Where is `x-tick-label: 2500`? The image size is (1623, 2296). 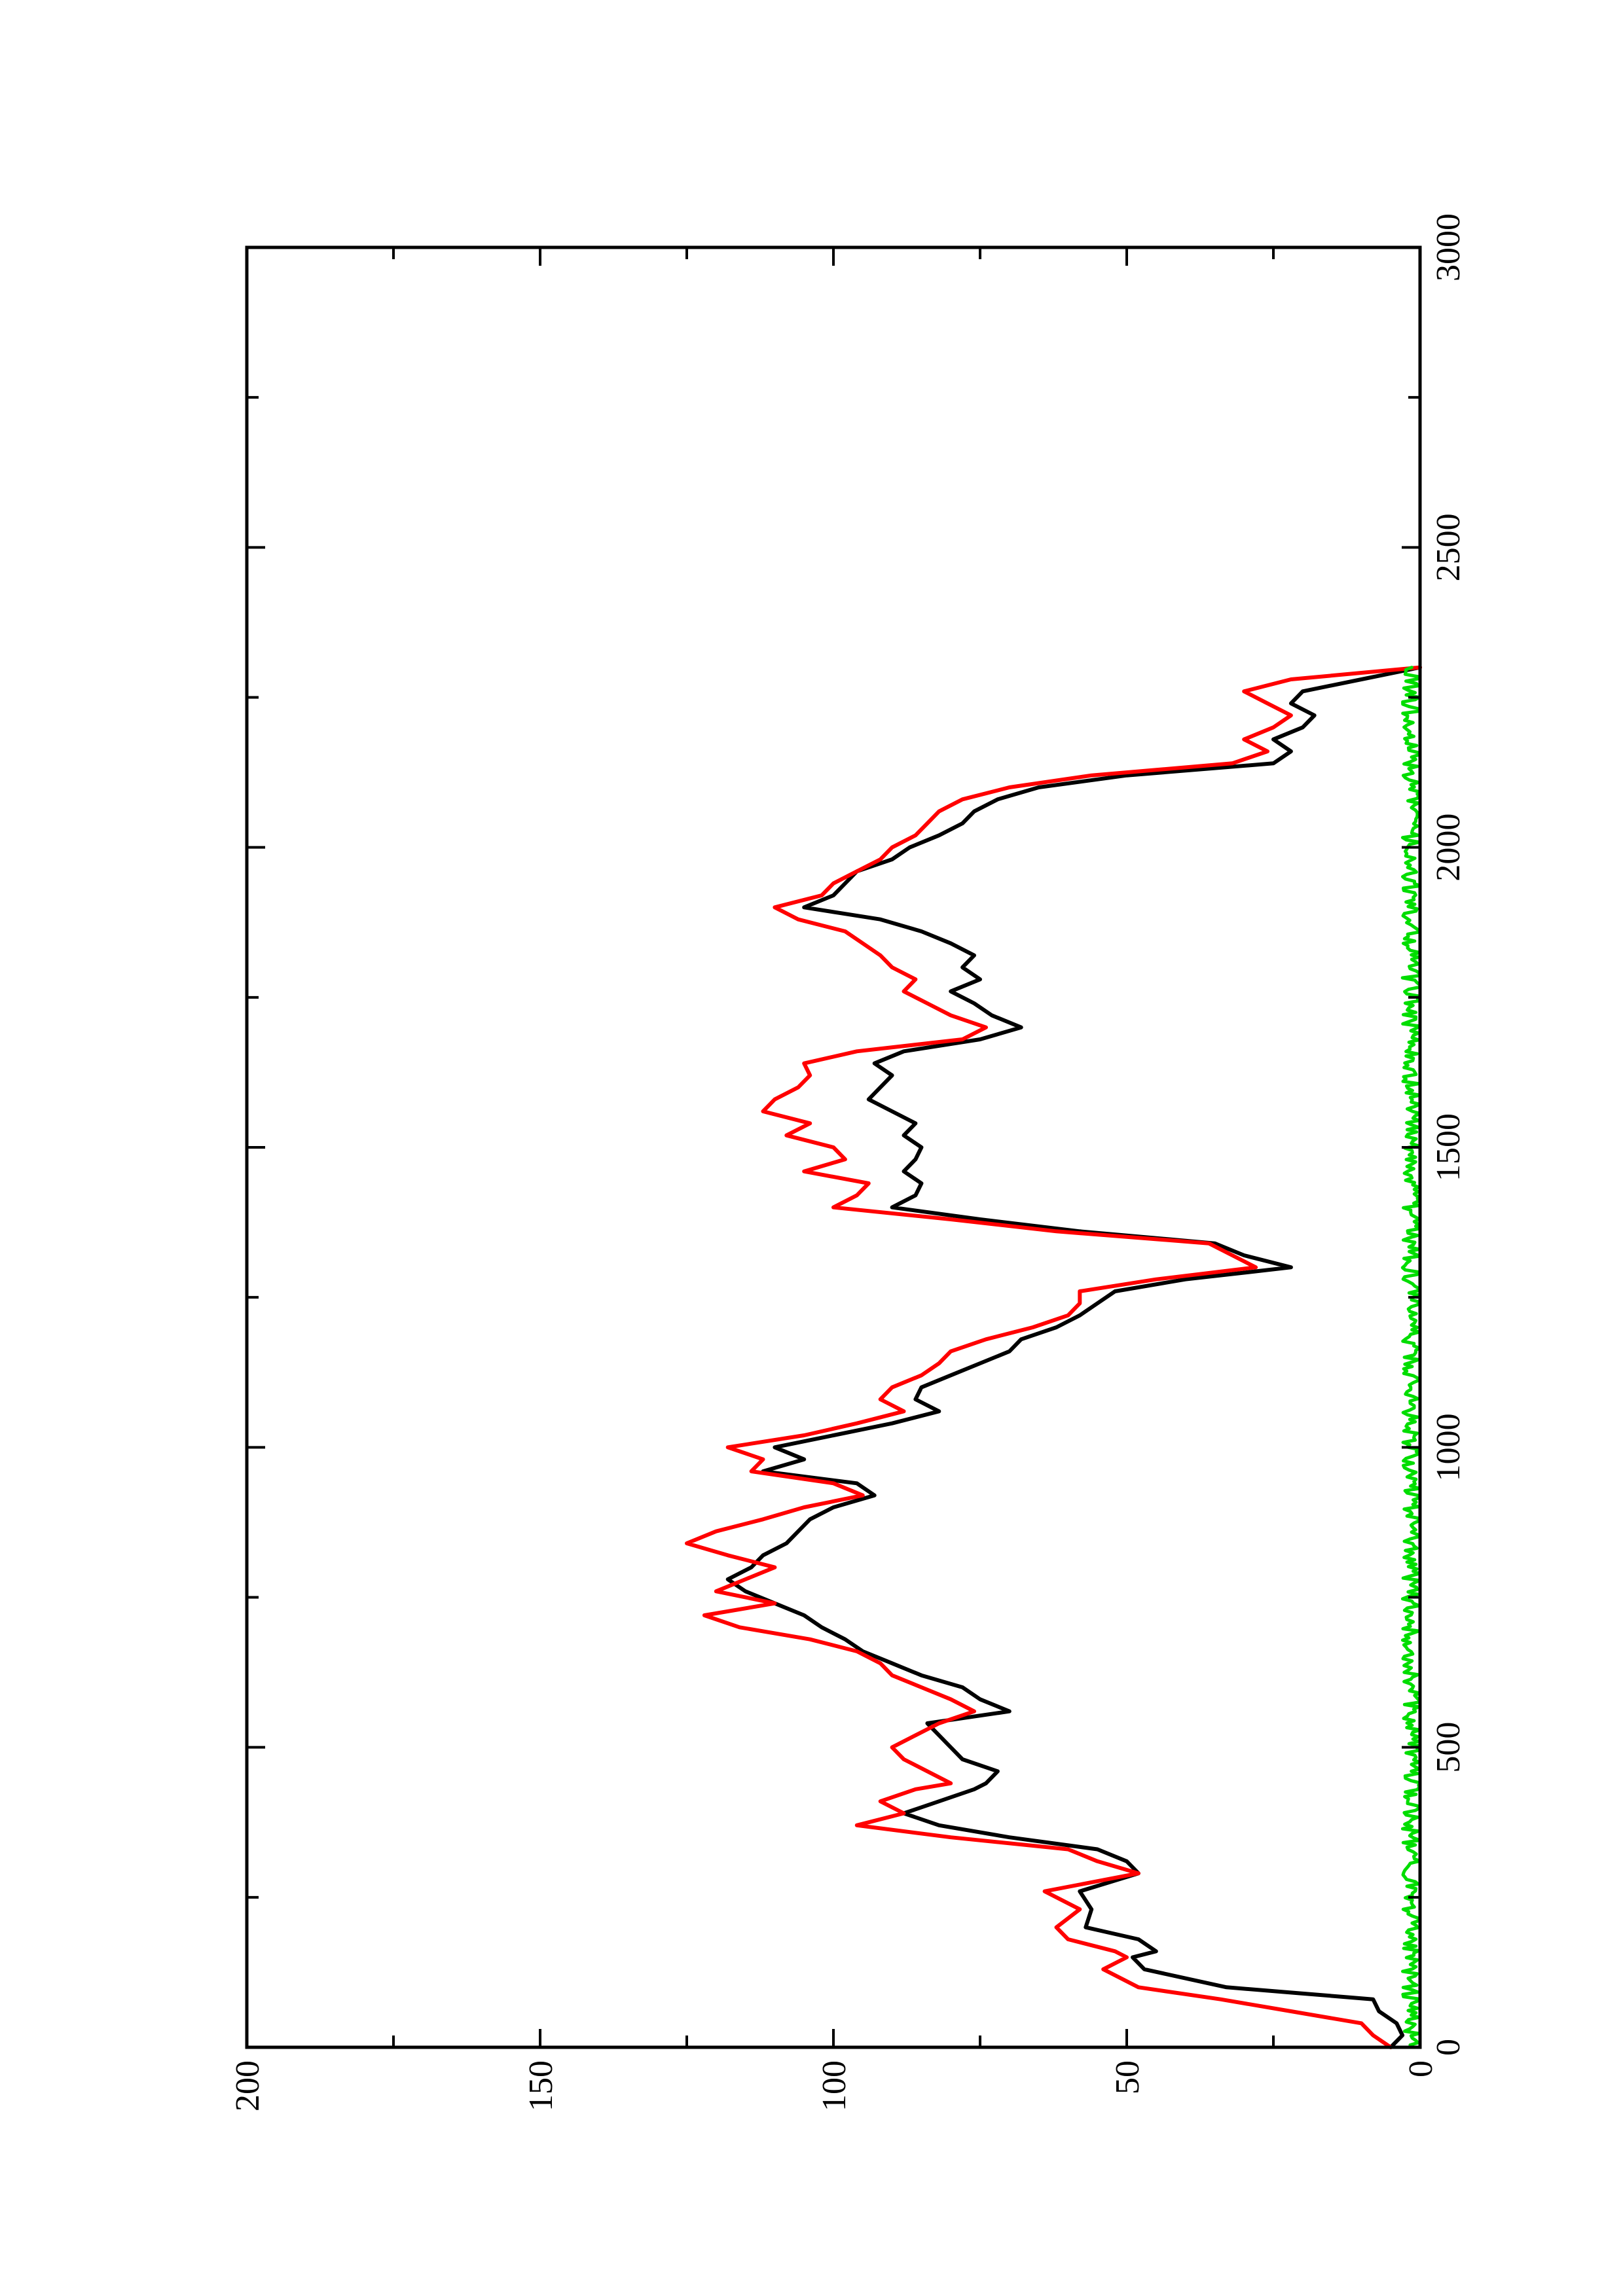 x-tick-label: 2500 is located at coordinates (1448, 547).